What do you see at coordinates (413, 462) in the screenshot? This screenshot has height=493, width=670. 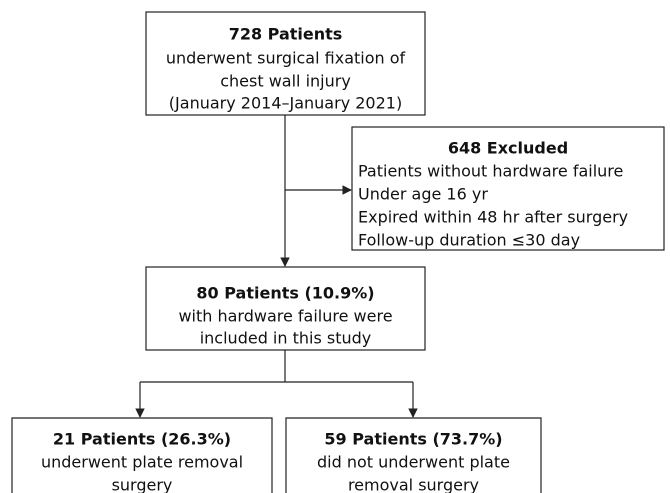 I see `node-text: did not underwent plate` at bounding box center [413, 462].